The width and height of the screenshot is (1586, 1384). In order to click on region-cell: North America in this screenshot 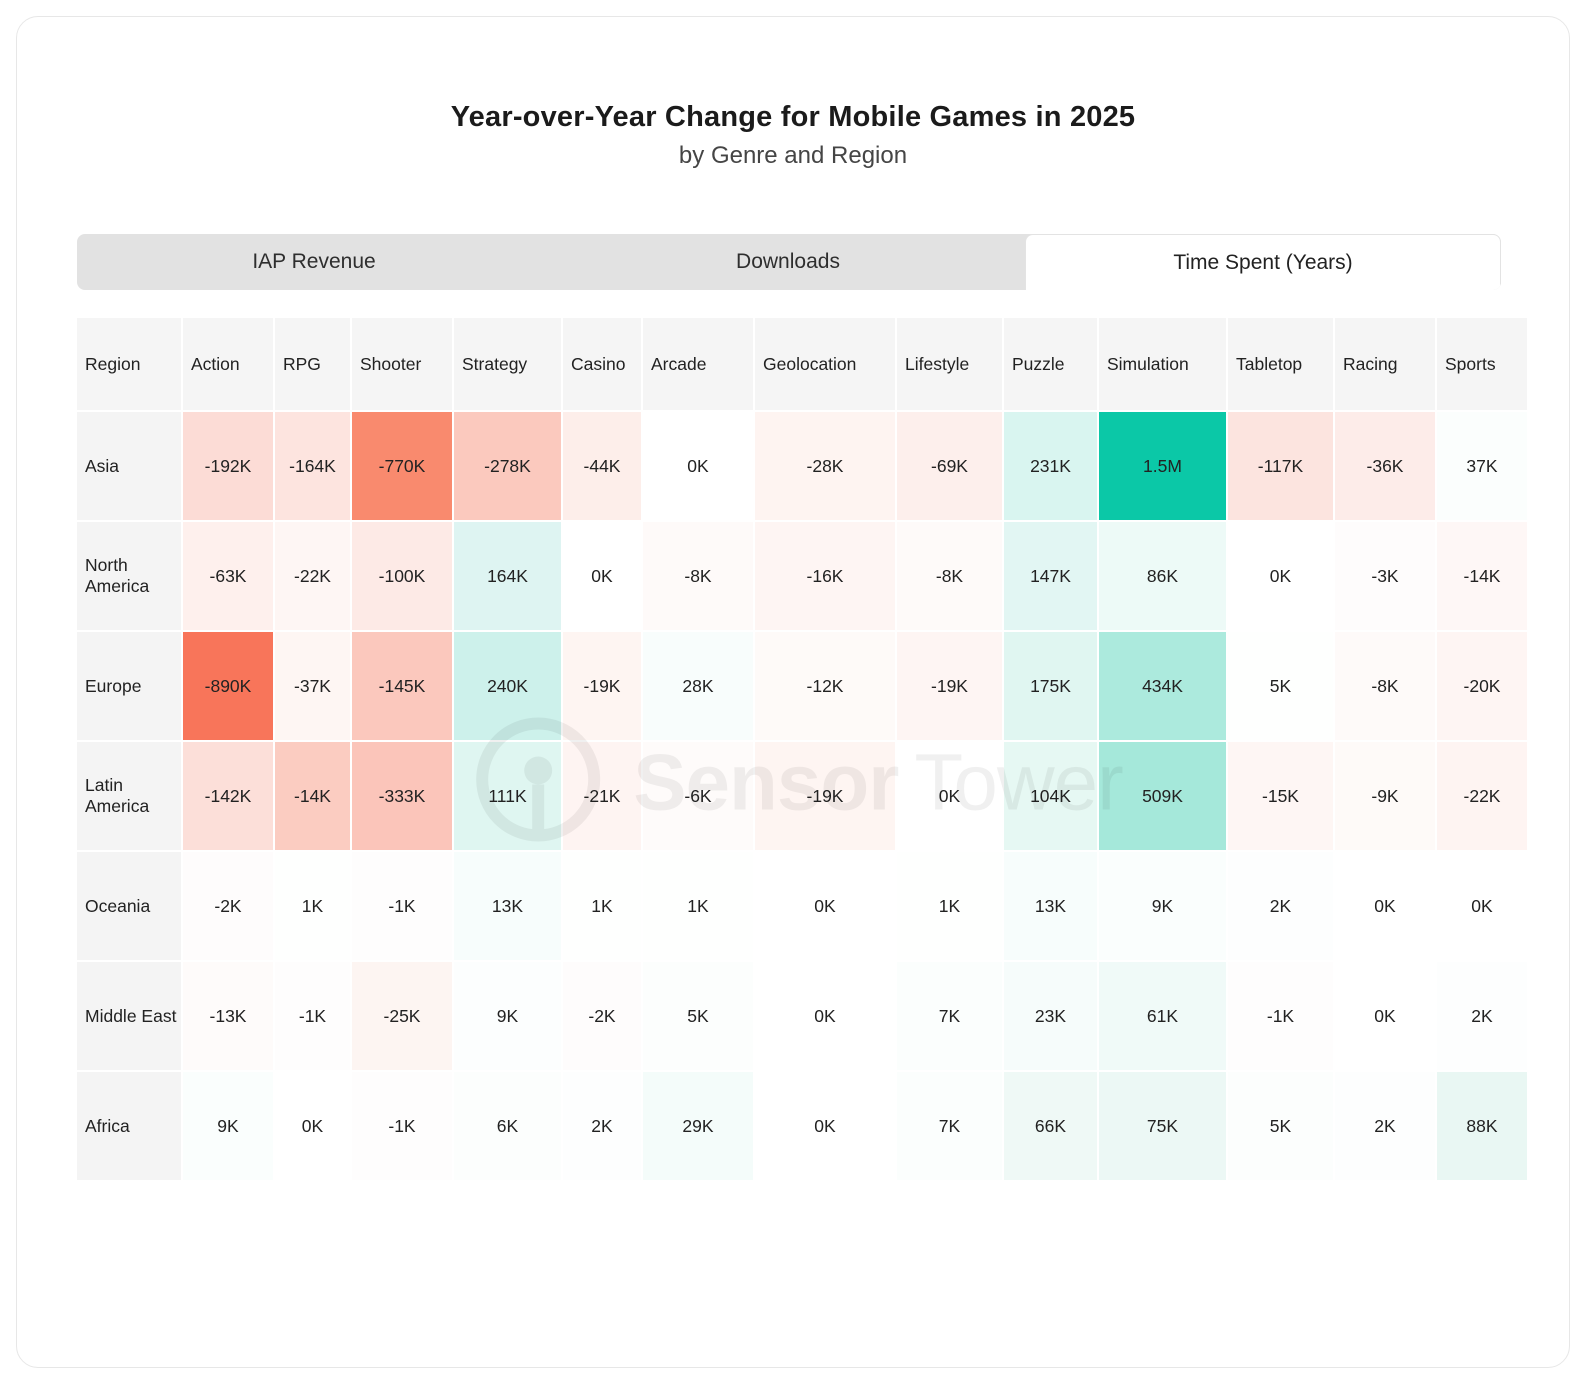, I will do `click(129, 576)`.